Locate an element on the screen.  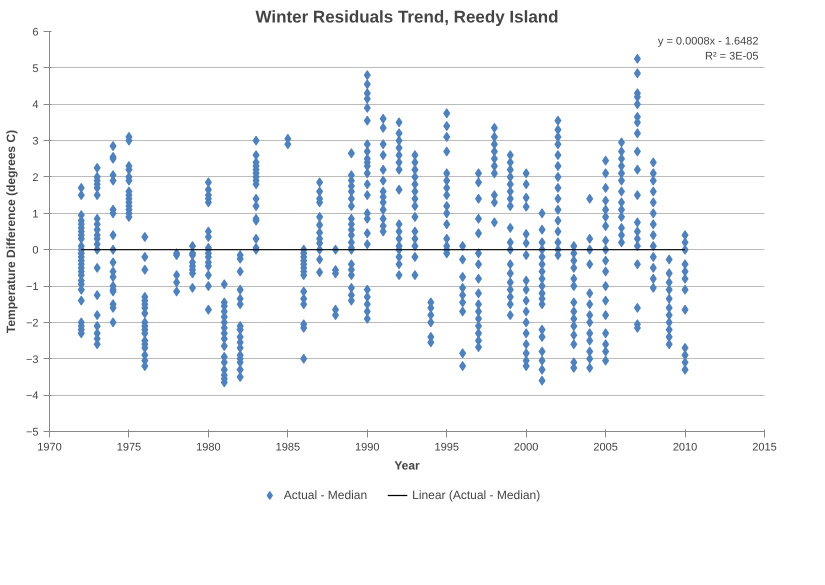
x-tick-label: 2005 is located at coordinates (605, 448).